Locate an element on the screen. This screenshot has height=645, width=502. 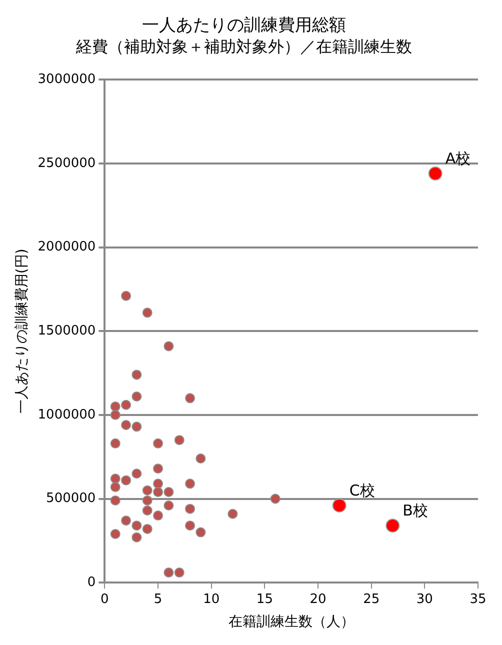
x-tick-label: 5 is located at coordinates (158, 599).